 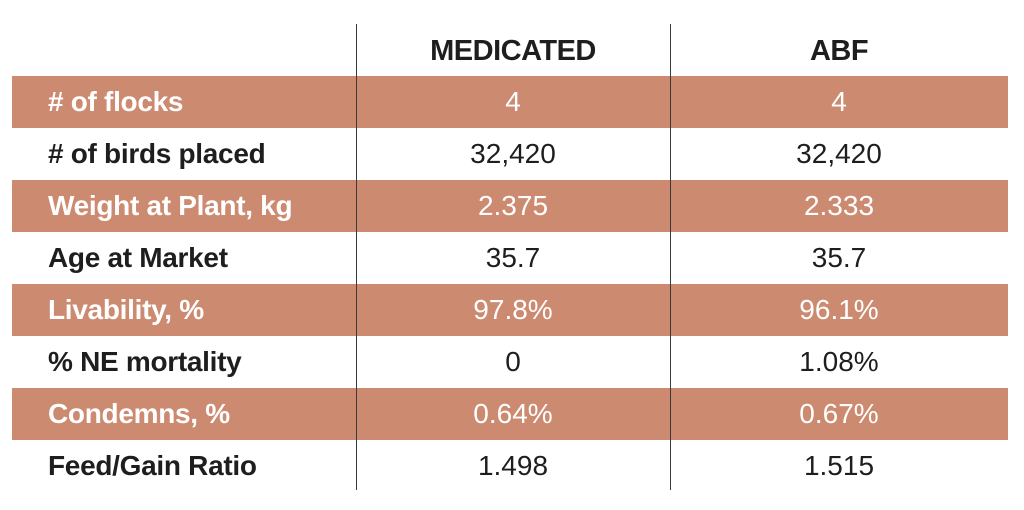 I want to click on table-row: # of flocks 4 4, so click(x=510, y=102).